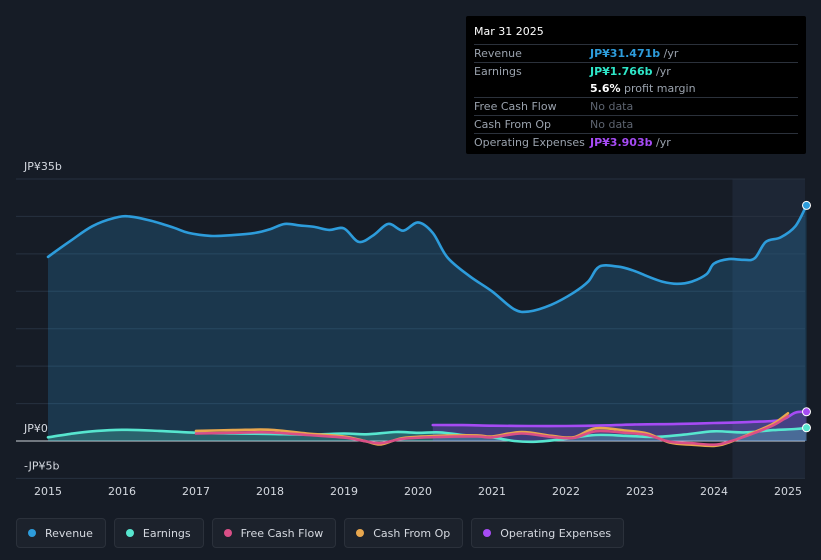 The width and height of the screenshot is (821, 560). I want to click on legend-item-operating-expenses: Operating Expenses, so click(548, 533).